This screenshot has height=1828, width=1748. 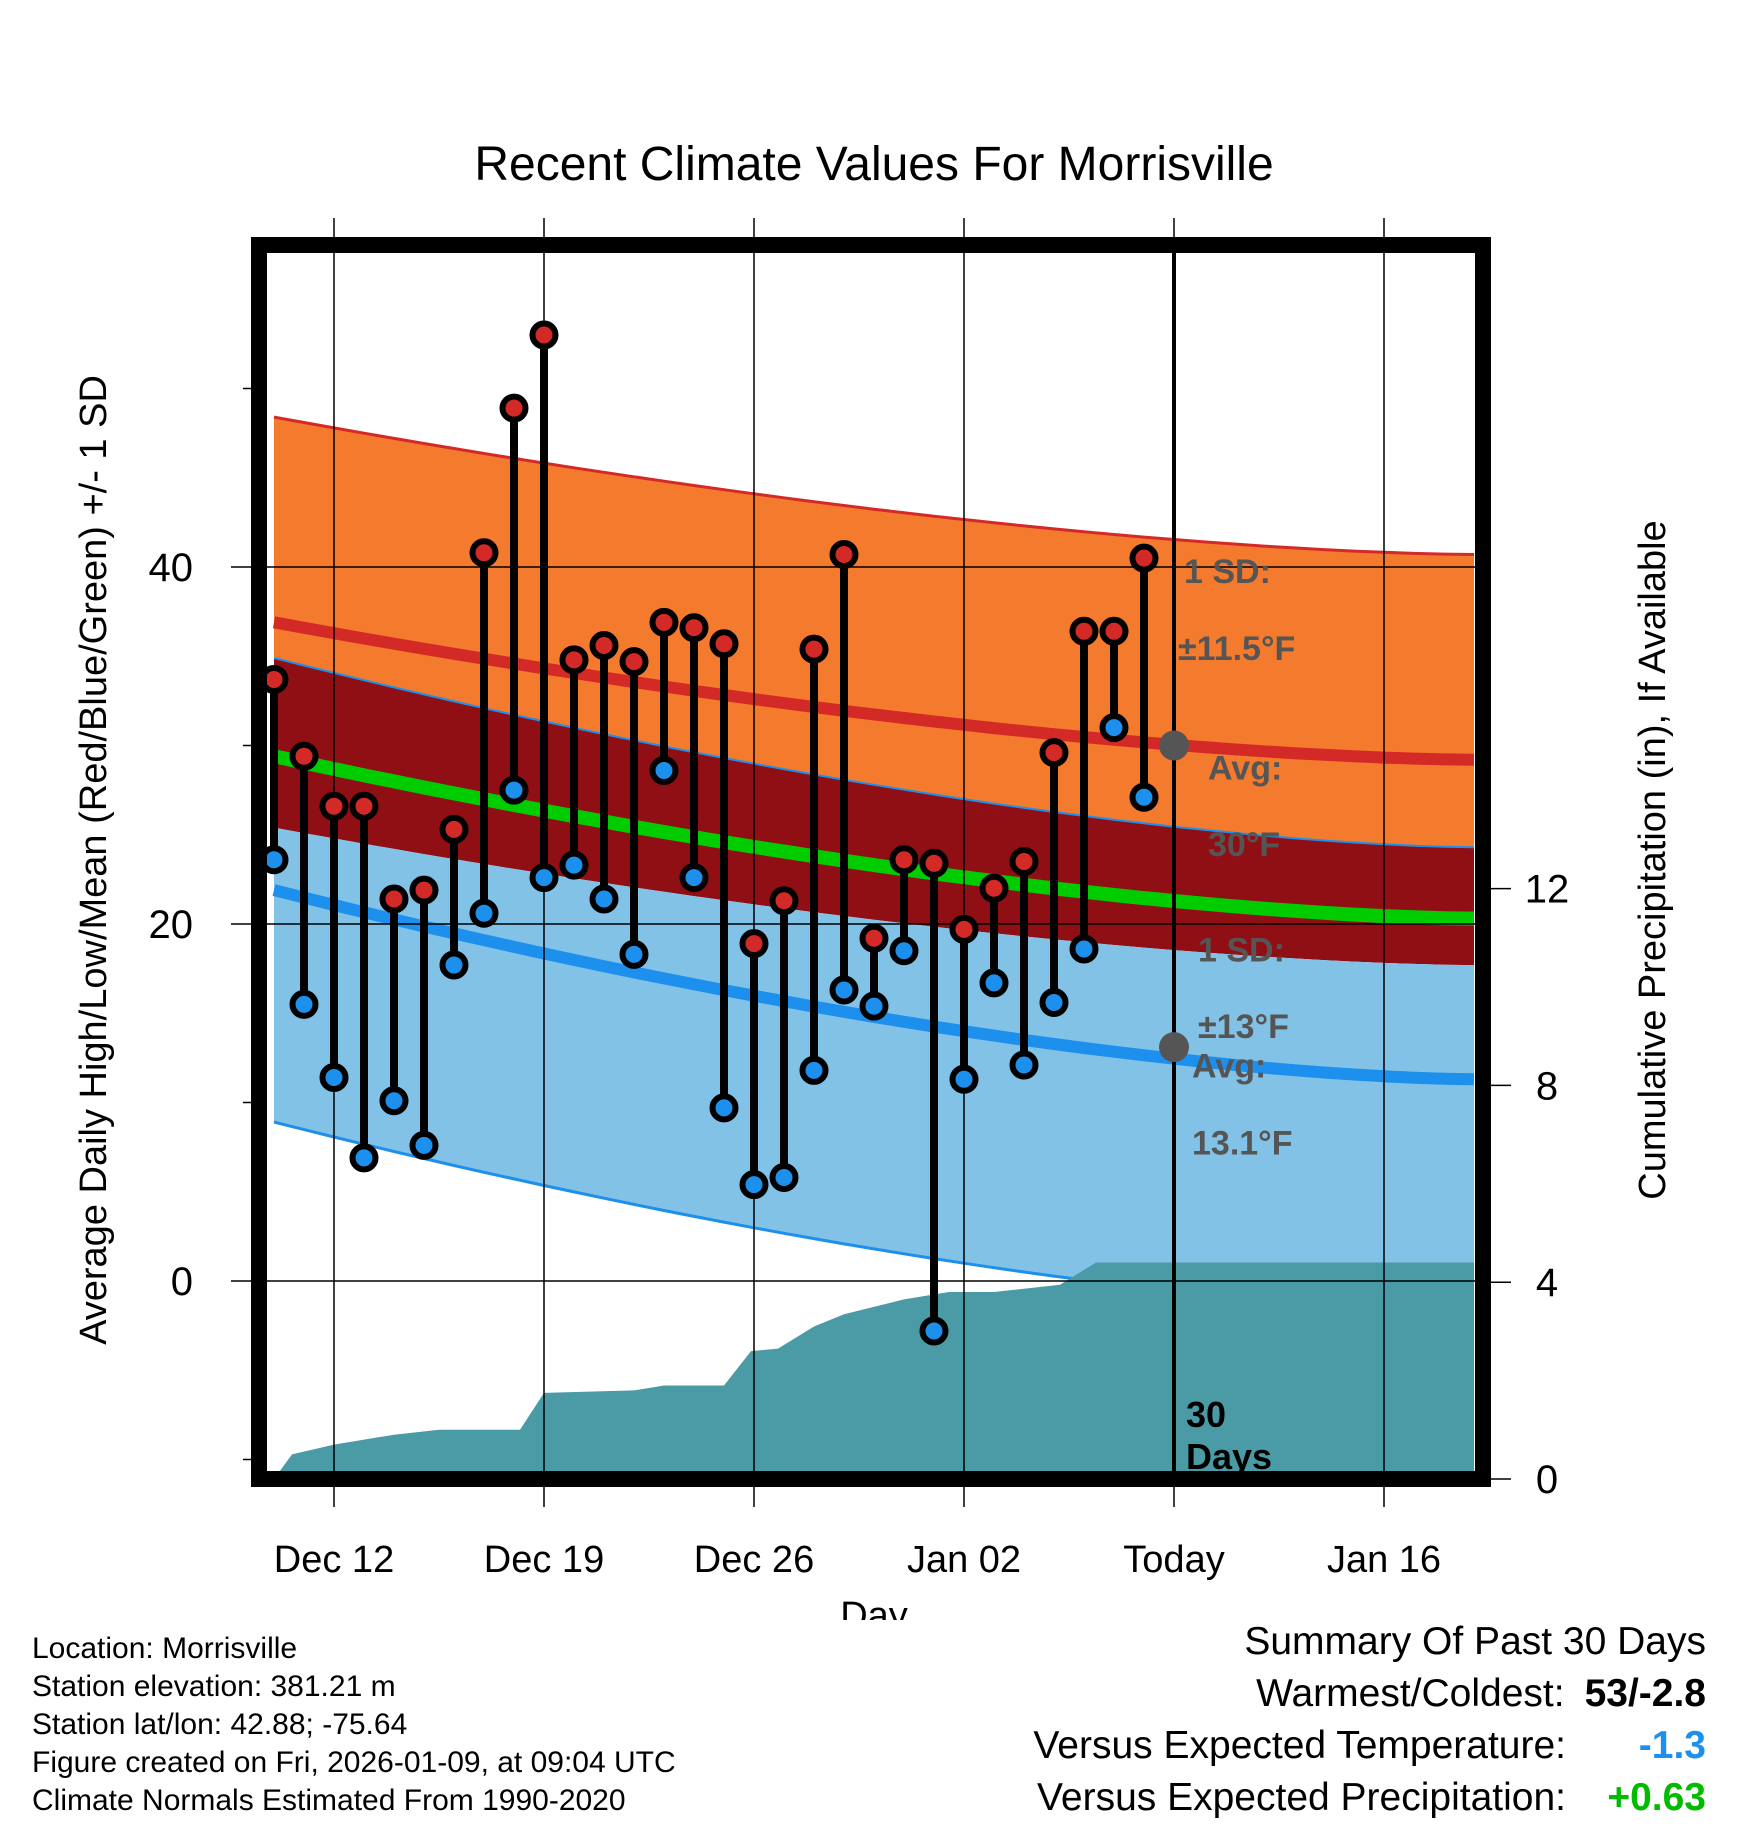 I want to click on x-tick-label: Dec 19, so click(x=544, y=1560).